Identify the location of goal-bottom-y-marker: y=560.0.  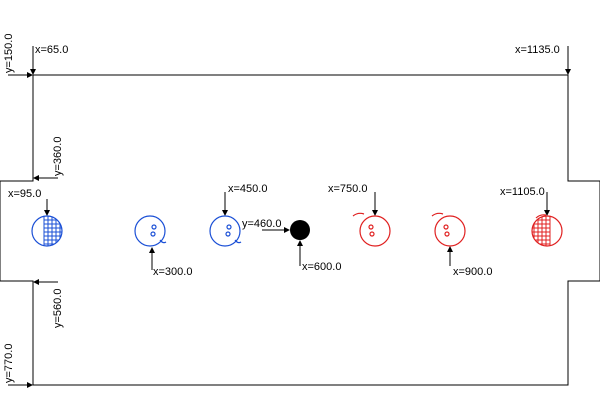
(48, 303).